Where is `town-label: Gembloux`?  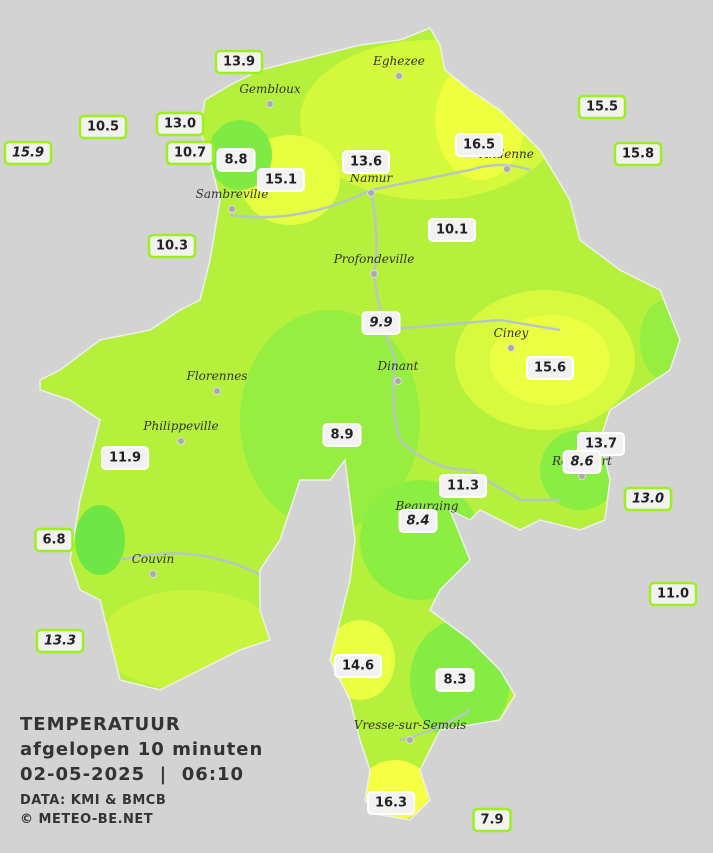
town-label: Gembloux is located at coordinates (270, 89).